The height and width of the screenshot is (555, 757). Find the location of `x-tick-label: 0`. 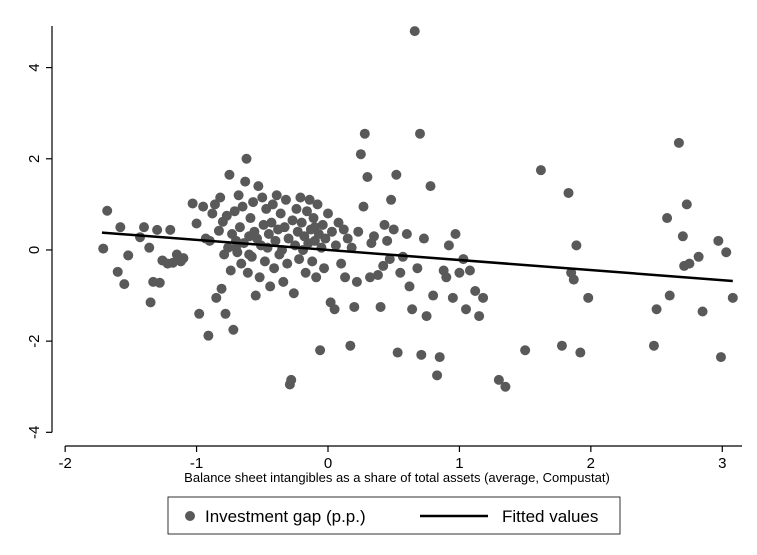

x-tick-label: 0 is located at coordinates (328, 463).